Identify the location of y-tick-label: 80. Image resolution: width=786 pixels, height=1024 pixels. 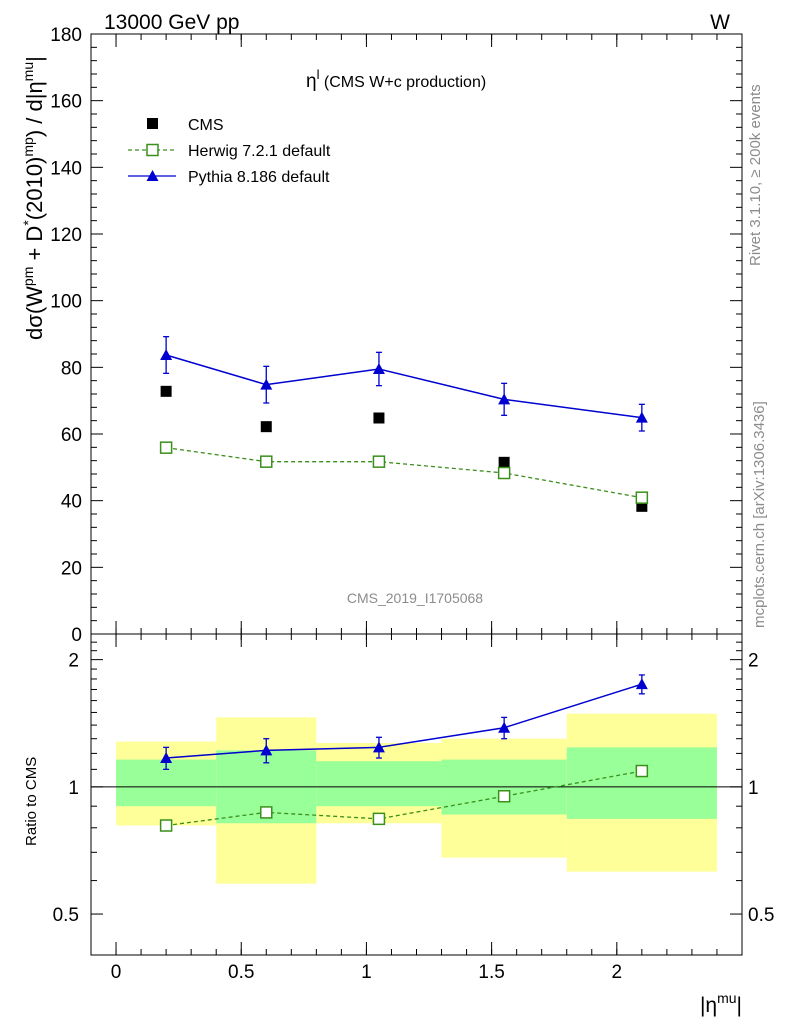
(71, 368).